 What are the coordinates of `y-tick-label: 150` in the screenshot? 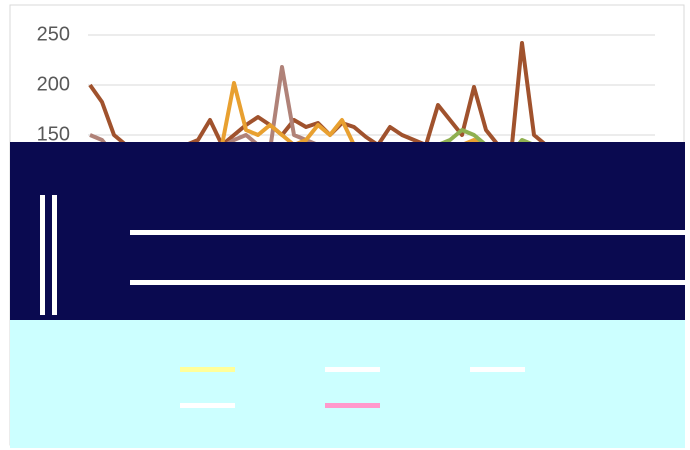 It's located at (53, 134).